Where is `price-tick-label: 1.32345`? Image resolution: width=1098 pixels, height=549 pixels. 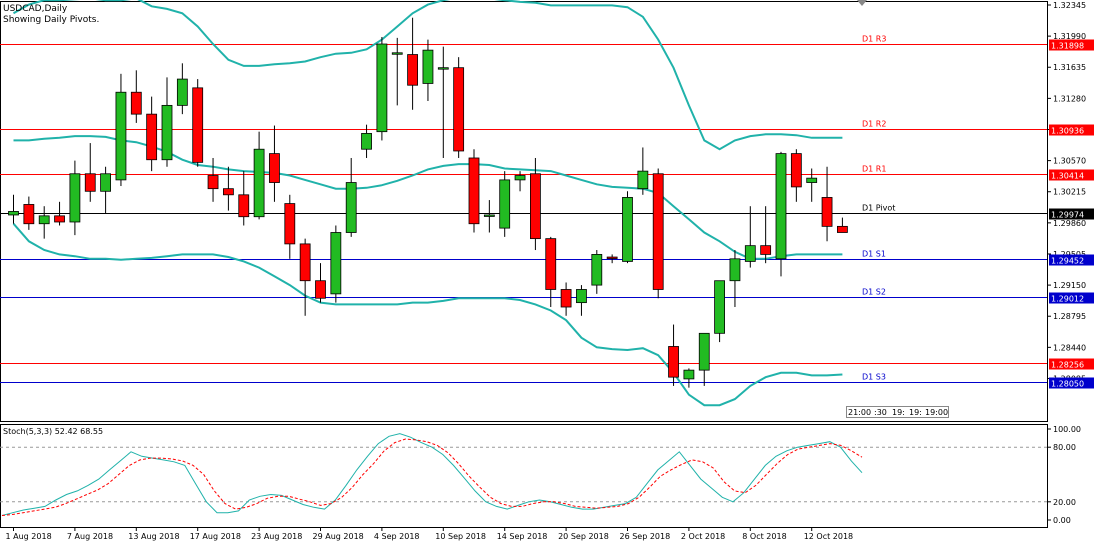
price-tick-label: 1.32345 is located at coordinates (1069, 5).